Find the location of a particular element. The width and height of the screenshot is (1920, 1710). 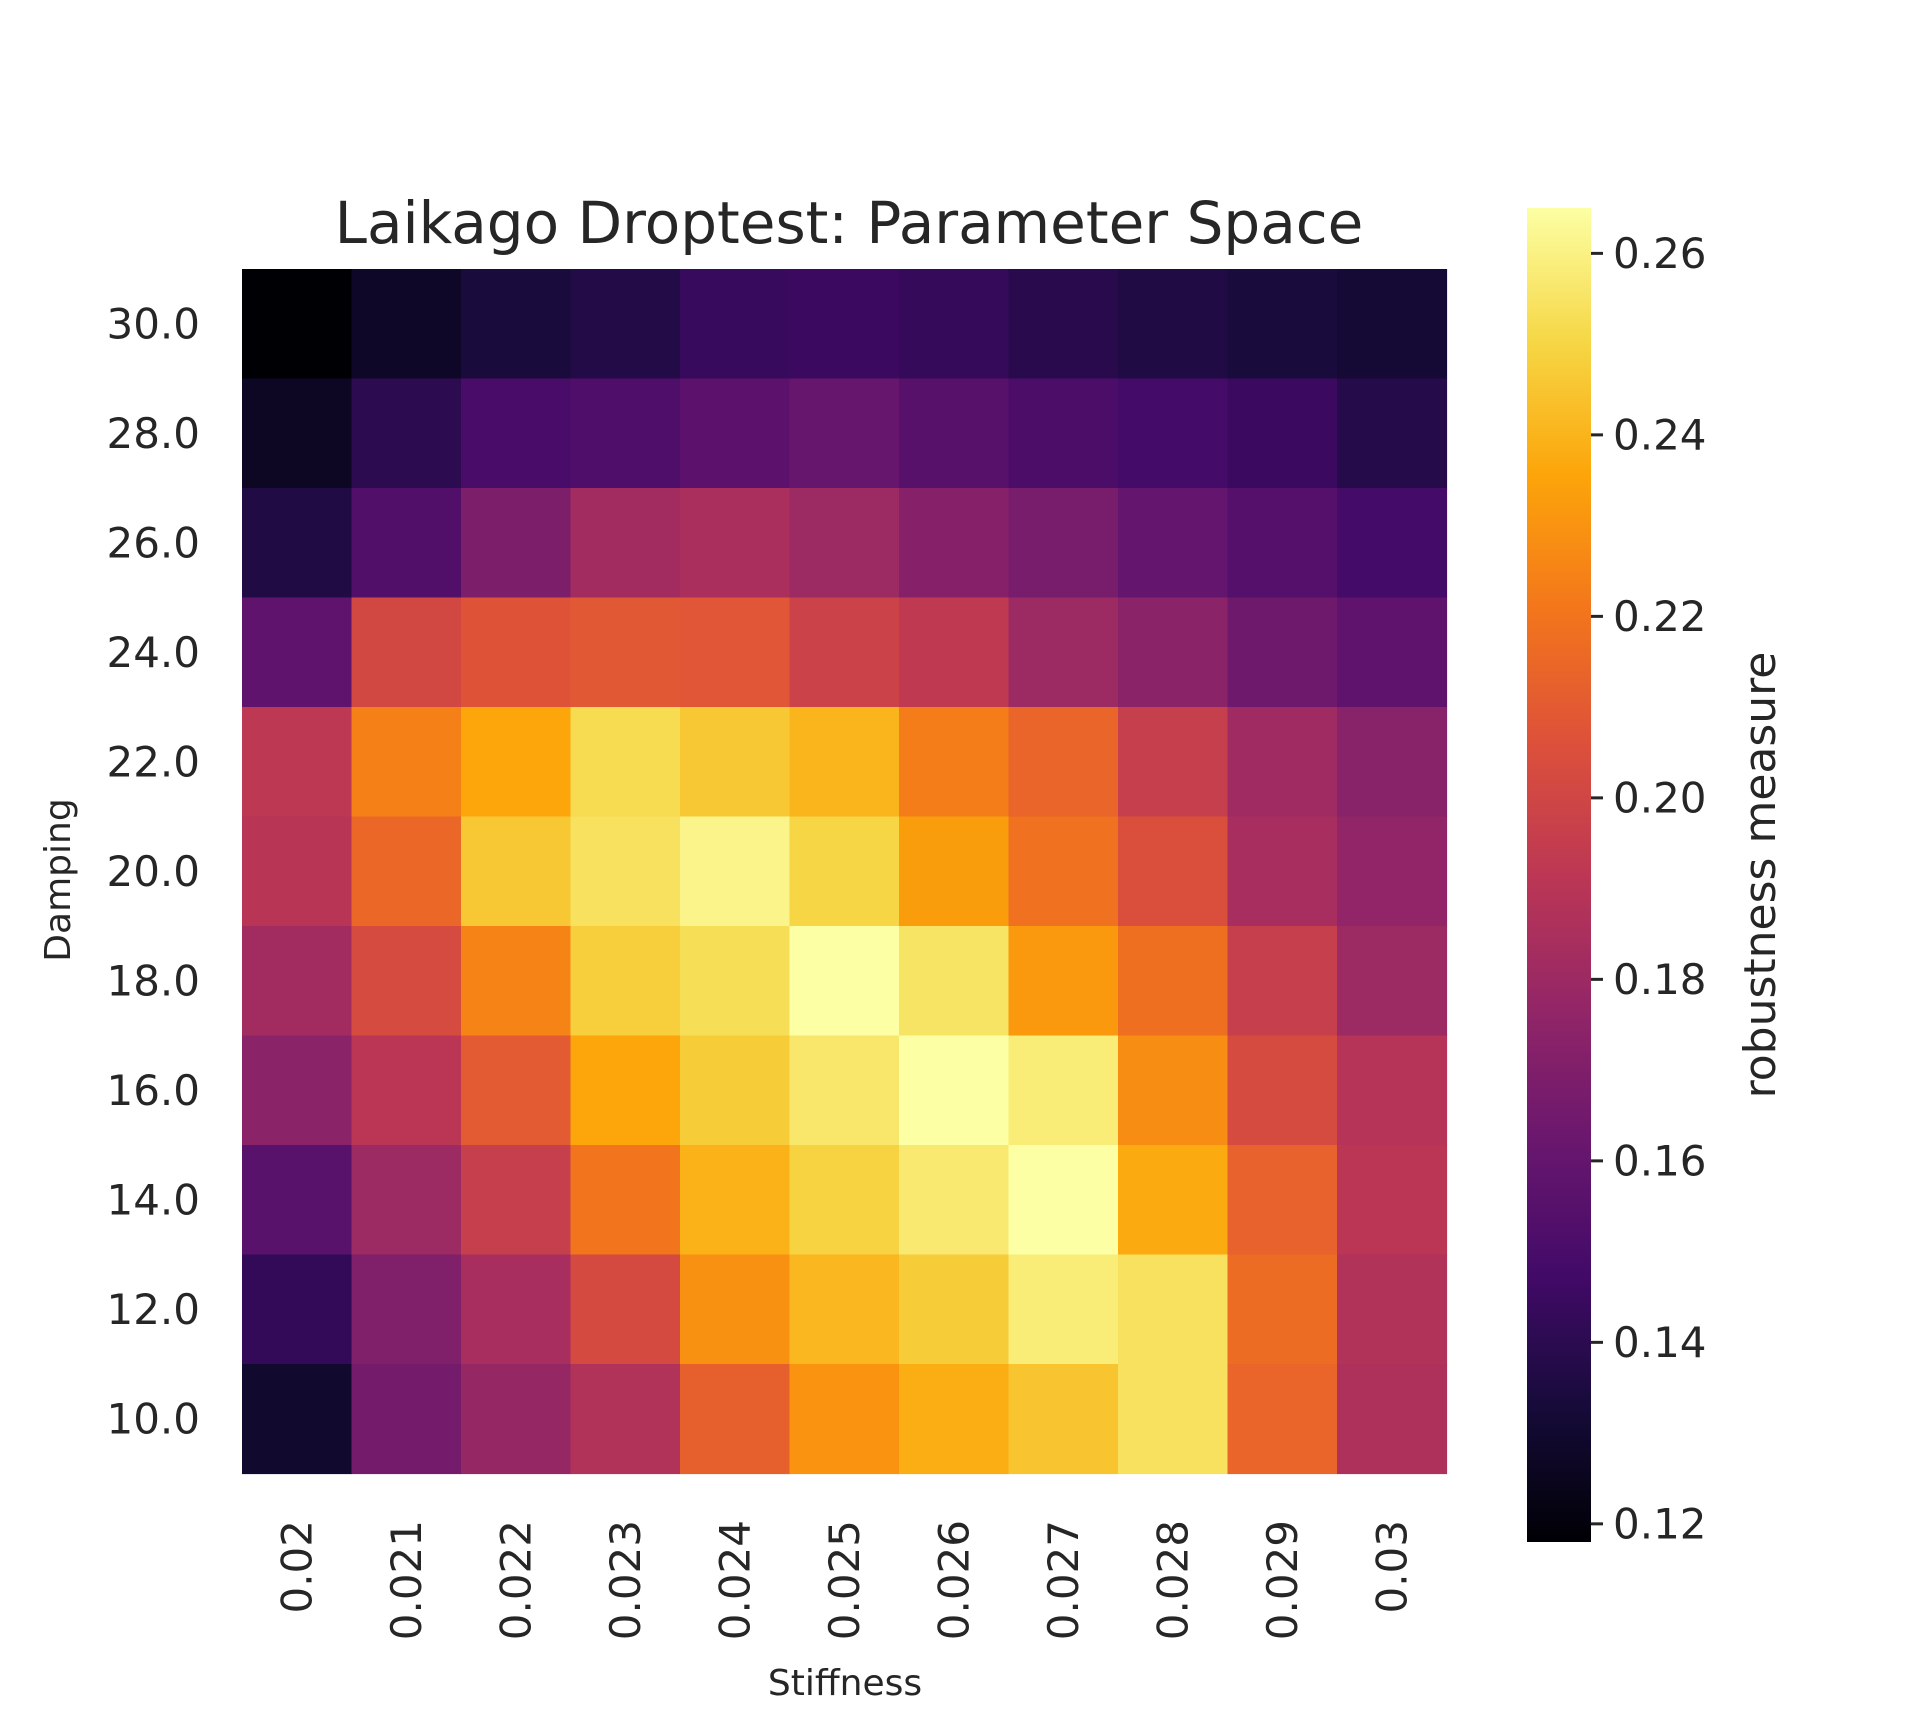

x-tick-label: 0.025 is located at coordinates (844, 1580).